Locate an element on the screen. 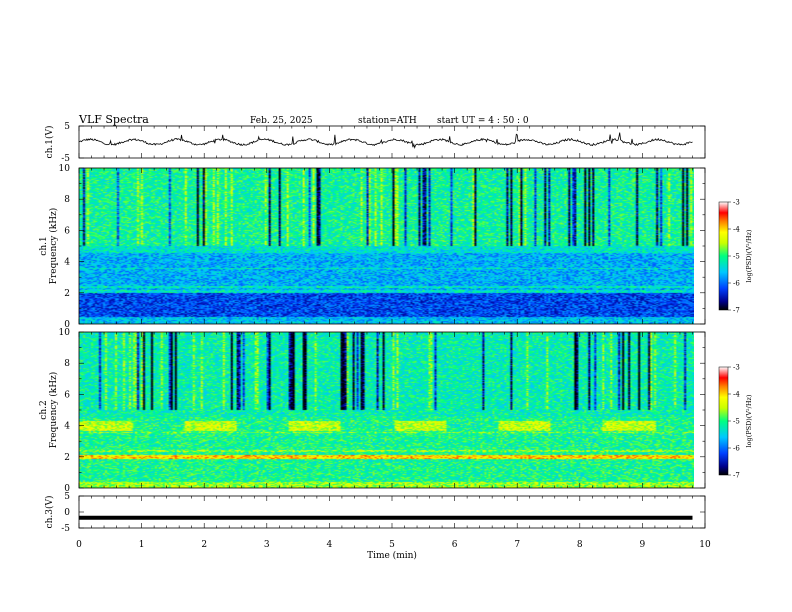  ch1-waveform-line is located at coordinates (385, 140).